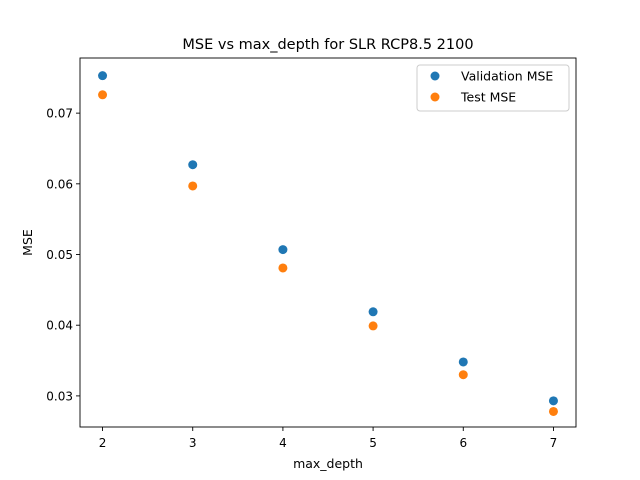 This screenshot has height=480, width=640. Describe the element at coordinates (327, 45) in the screenshot. I see `chart-title: MSE vs max_depth for SLR RCP8.5 2100` at that location.